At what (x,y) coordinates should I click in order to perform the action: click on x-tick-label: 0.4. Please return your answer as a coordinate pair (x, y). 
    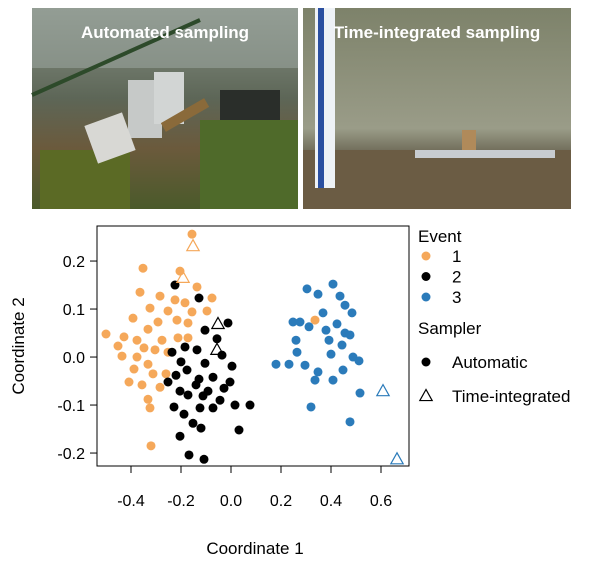
    Looking at the image, I should click on (331, 501).